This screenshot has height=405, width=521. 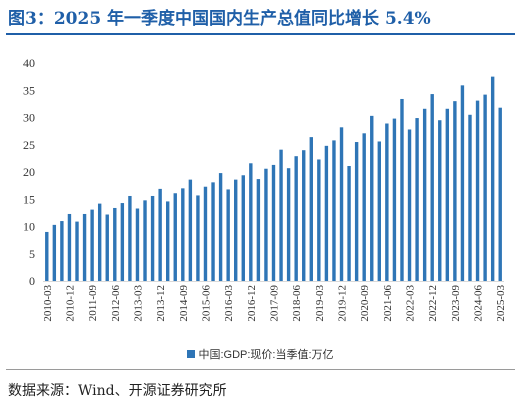 I want to click on x-tick-label: 2018-06, so click(x=297, y=303).